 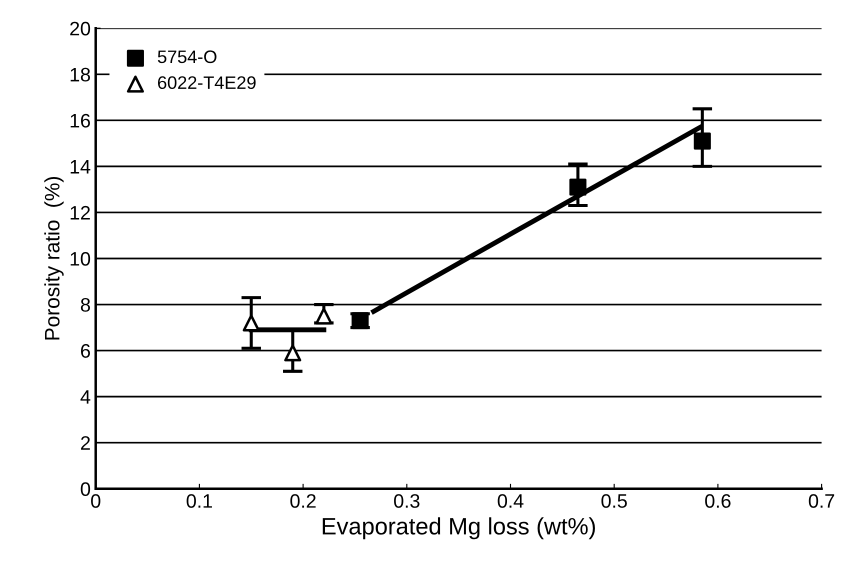 I want to click on legend-label: 6022-T4E29, so click(x=207, y=83).